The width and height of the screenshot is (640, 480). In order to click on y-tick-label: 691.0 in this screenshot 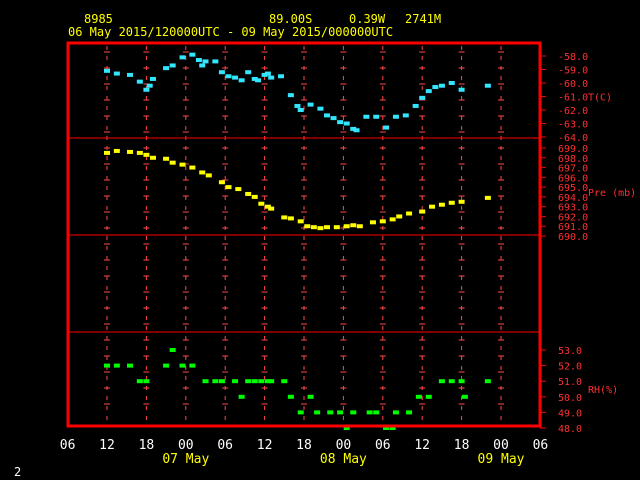, I will do `click(573, 227)`.